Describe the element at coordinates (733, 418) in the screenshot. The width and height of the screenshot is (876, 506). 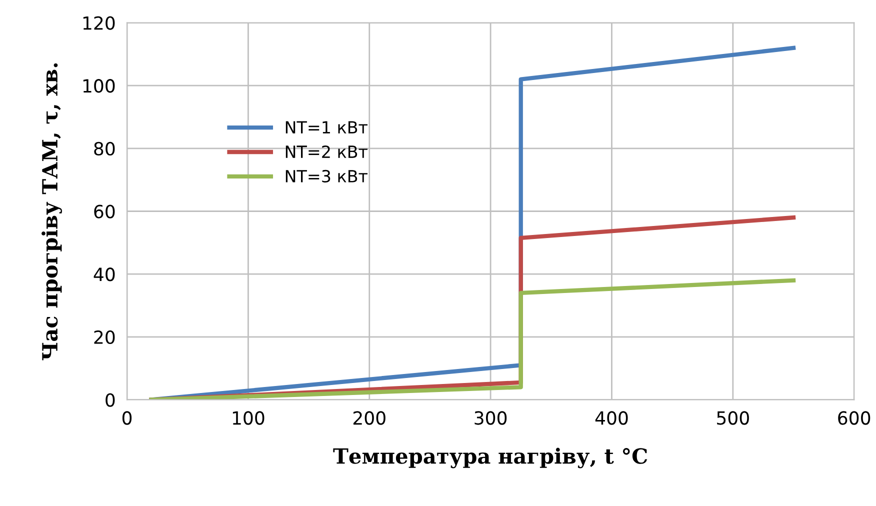
I see `x-tick-label: 500` at that location.